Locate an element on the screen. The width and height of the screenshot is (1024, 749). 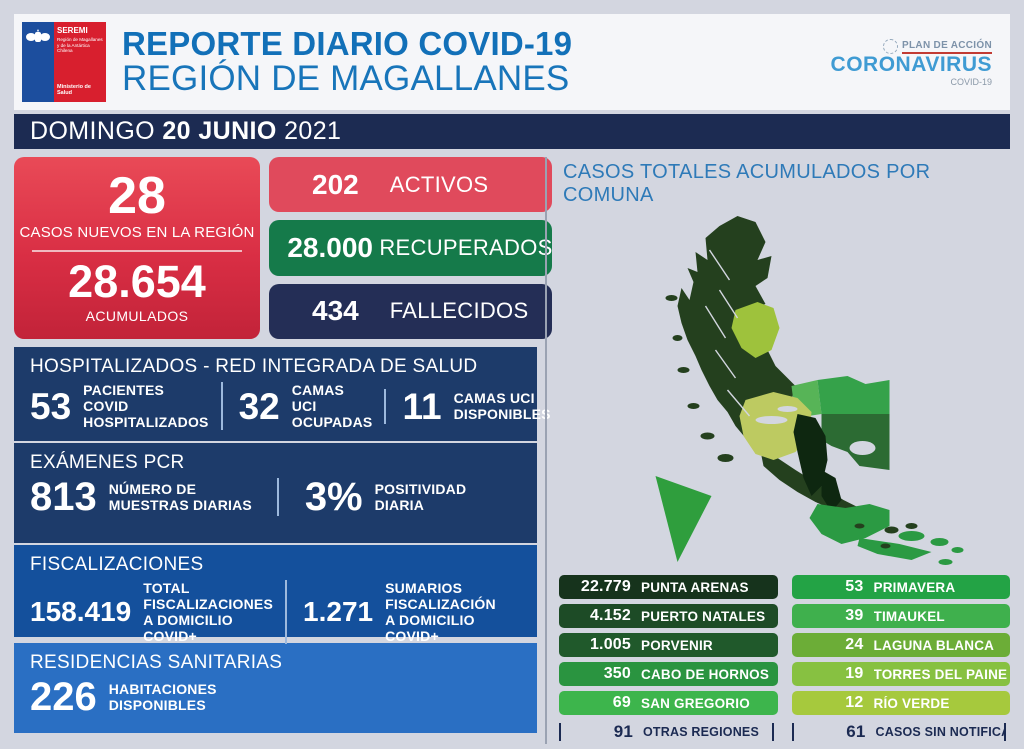
hospitalized-stat: 53 PACIENTES COVID HOSPITALIZADOS is located at coordinates (125, 406).